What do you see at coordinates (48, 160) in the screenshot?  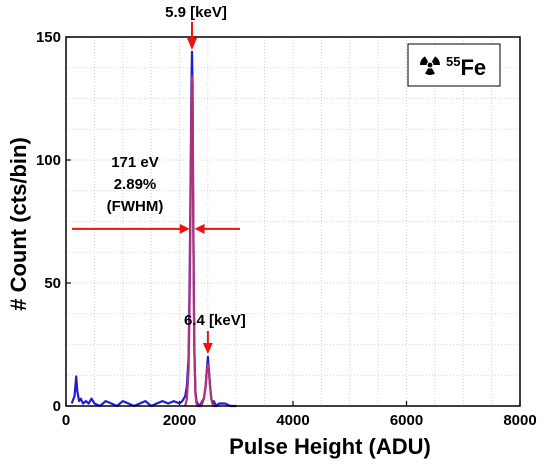 I see `y-tick-label: 100` at bounding box center [48, 160].